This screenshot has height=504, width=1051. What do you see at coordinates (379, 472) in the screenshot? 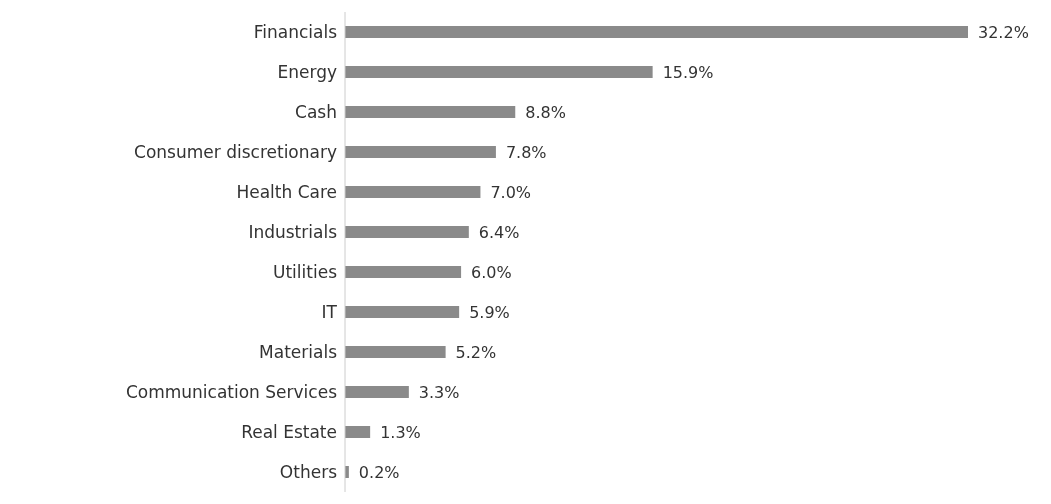
I see `data-label: 0.2%` at bounding box center [379, 472].